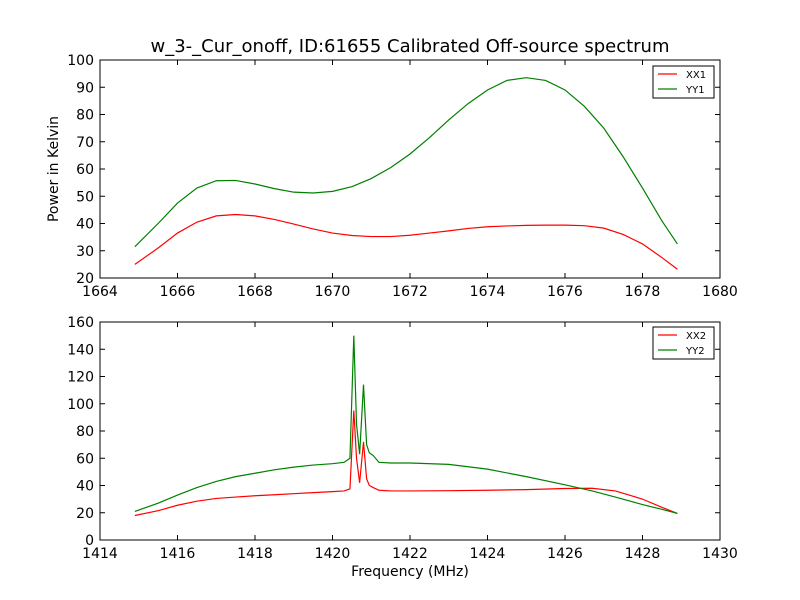 Image resolution: width=800 pixels, height=600 pixels. I want to click on top-y-tick-label: 100, so click(80, 61).